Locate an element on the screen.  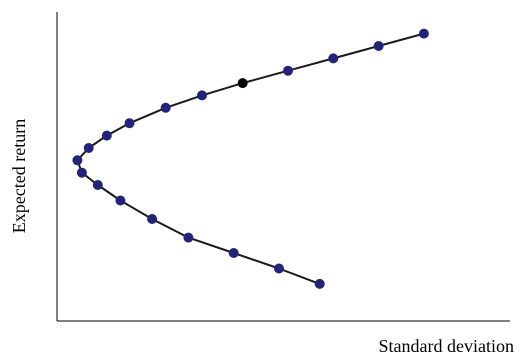
x-axis-label: Standard deviation is located at coordinates (446, 346).